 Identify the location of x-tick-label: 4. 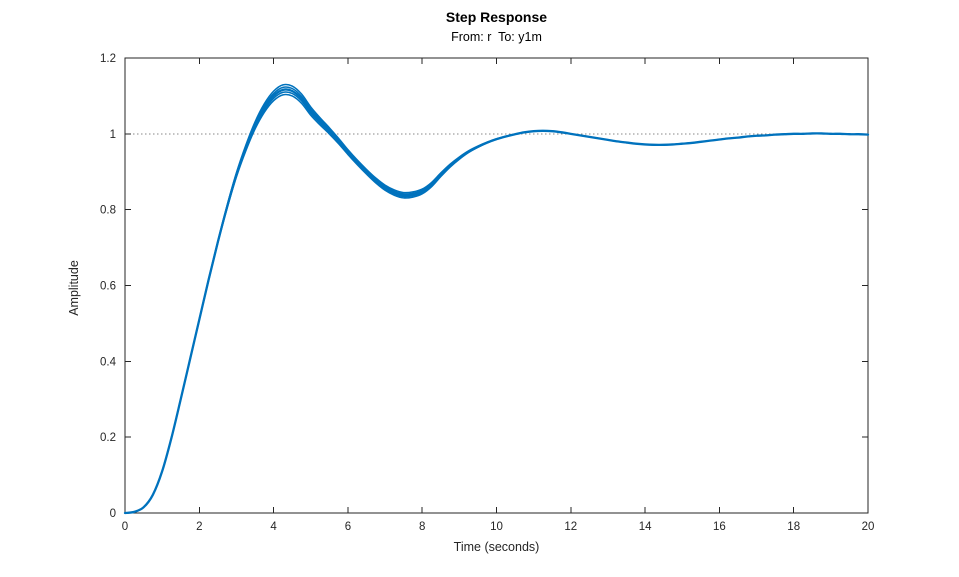
(273, 527).